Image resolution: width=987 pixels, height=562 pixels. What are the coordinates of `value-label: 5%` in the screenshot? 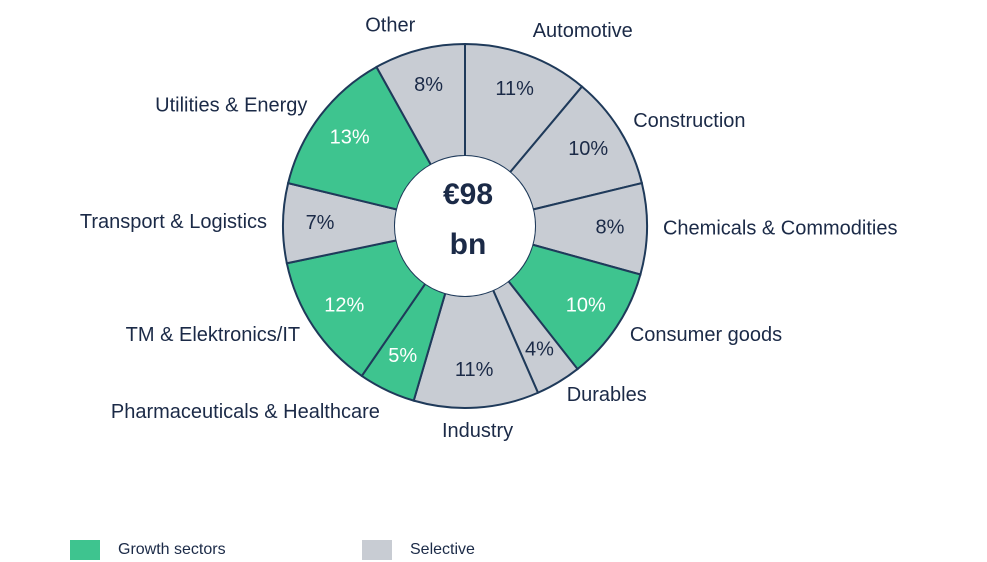 It's located at (402, 356).